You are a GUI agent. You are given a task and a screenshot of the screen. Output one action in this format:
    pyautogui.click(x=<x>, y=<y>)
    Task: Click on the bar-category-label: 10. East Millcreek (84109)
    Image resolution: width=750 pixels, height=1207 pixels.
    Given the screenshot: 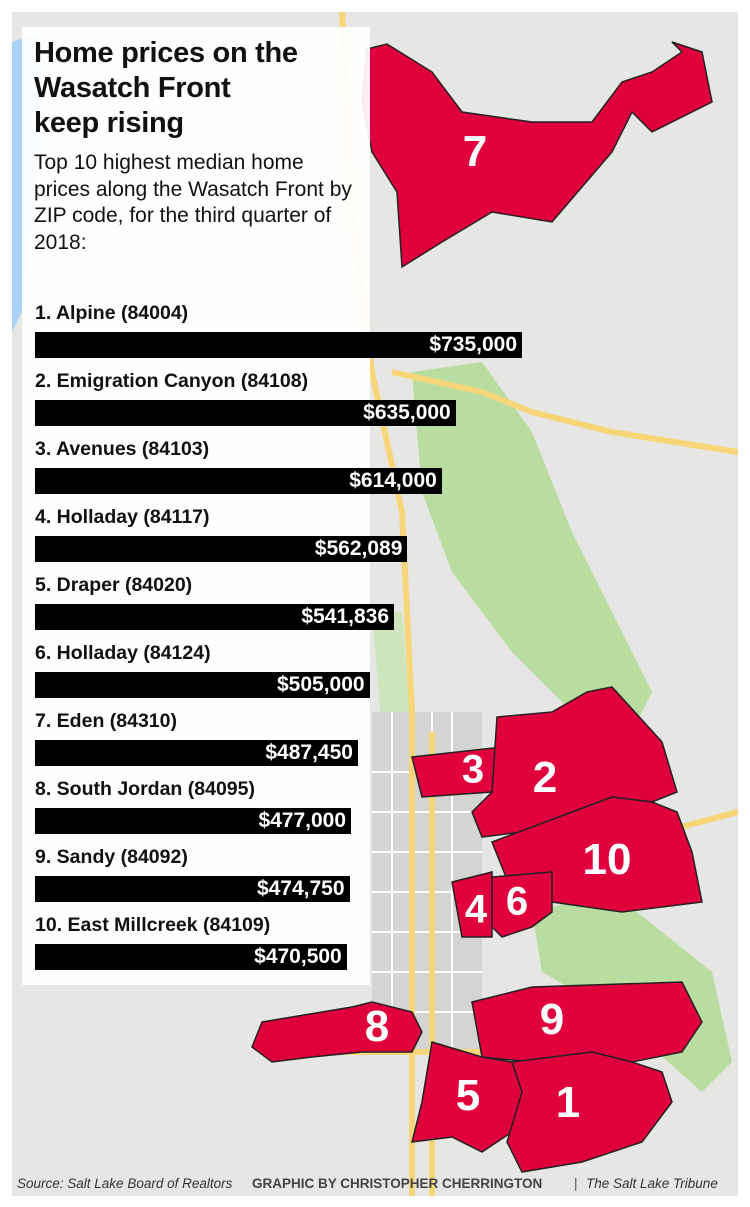 What is the action you would take?
    pyautogui.click(x=153, y=925)
    